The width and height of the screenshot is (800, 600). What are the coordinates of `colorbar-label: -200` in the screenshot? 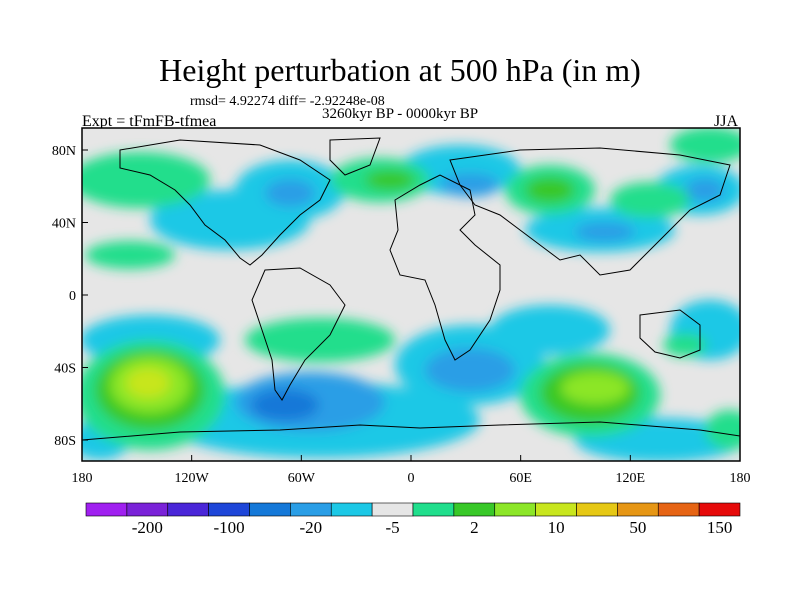 It's located at (147, 527).